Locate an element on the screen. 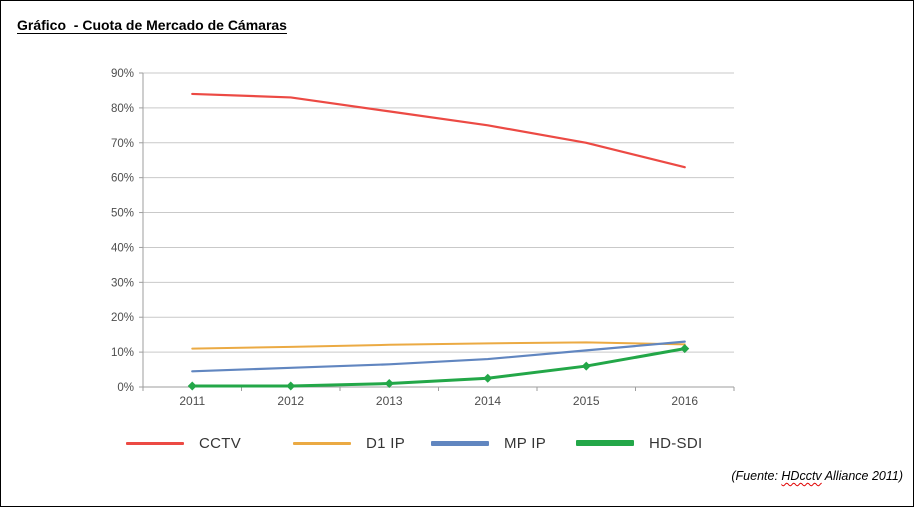 Image resolution: width=914 pixels, height=507 pixels. y-axis-tick-label: 90% is located at coordinates (122, 74).